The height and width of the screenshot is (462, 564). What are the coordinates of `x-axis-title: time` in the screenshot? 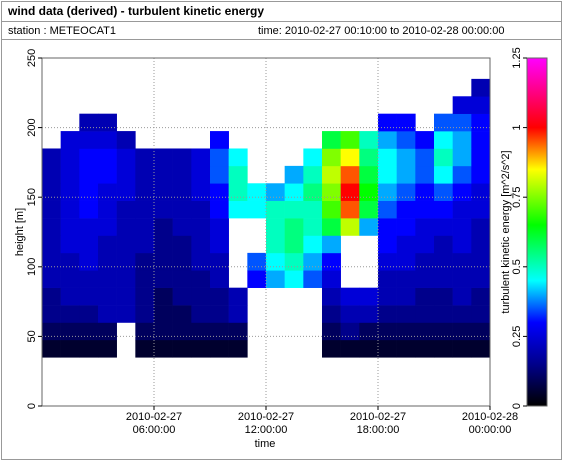 It's located at (265, 444).